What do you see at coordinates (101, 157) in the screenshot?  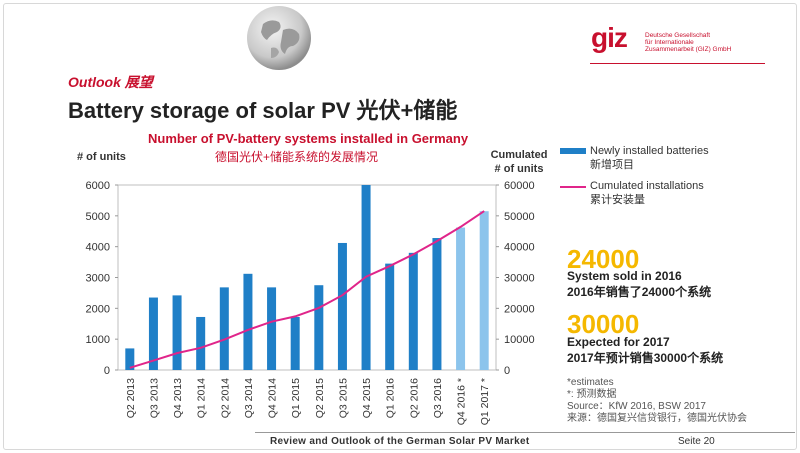 I see `y-axis-label-left: # of units` at bounding box center [101, 157].